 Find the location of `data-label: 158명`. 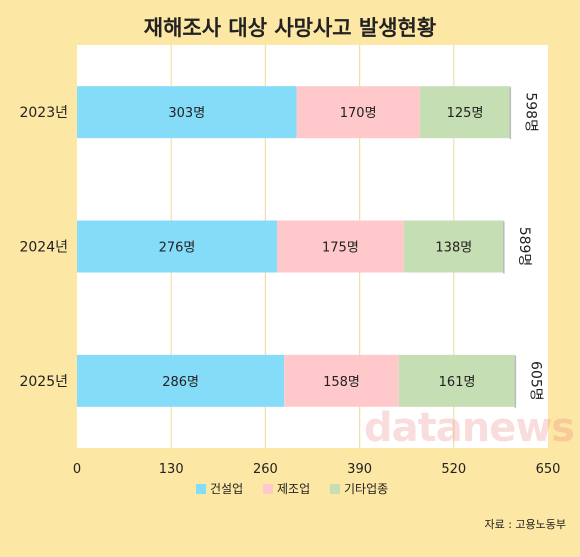

data-label: 158명 is located at coordinates (341, 382).